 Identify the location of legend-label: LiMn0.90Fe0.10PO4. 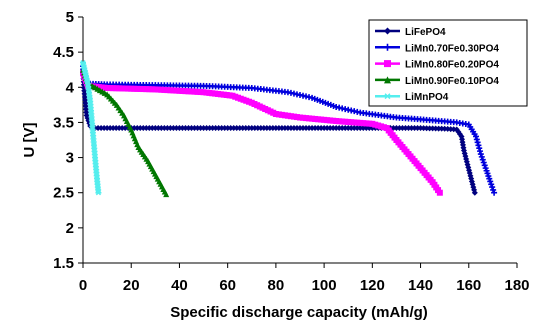
(452, 81).